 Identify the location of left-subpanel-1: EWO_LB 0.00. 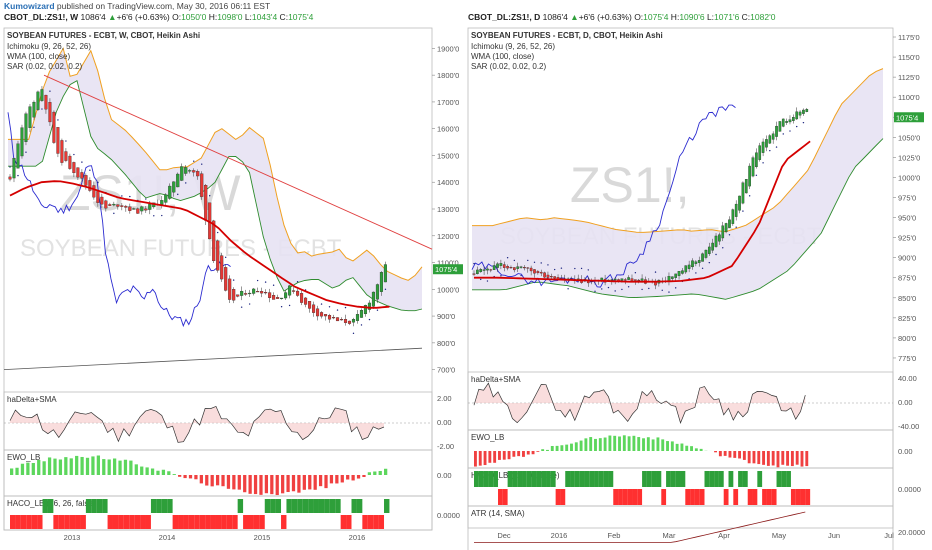
(227, 473).